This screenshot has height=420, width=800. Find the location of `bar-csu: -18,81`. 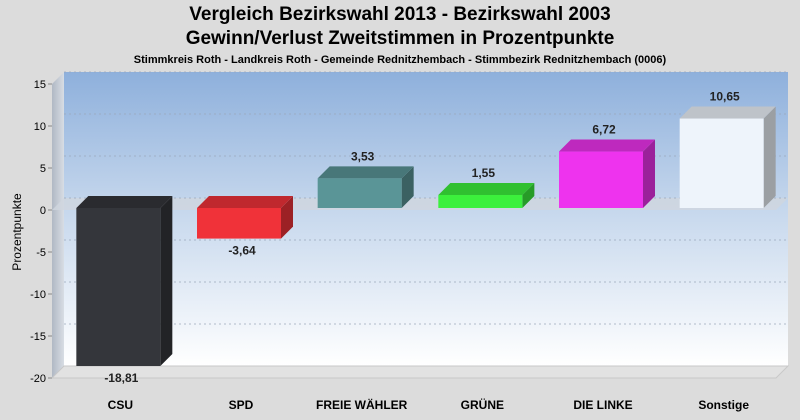

bar-csu: -18,81 is located at coordinates (124, 290).